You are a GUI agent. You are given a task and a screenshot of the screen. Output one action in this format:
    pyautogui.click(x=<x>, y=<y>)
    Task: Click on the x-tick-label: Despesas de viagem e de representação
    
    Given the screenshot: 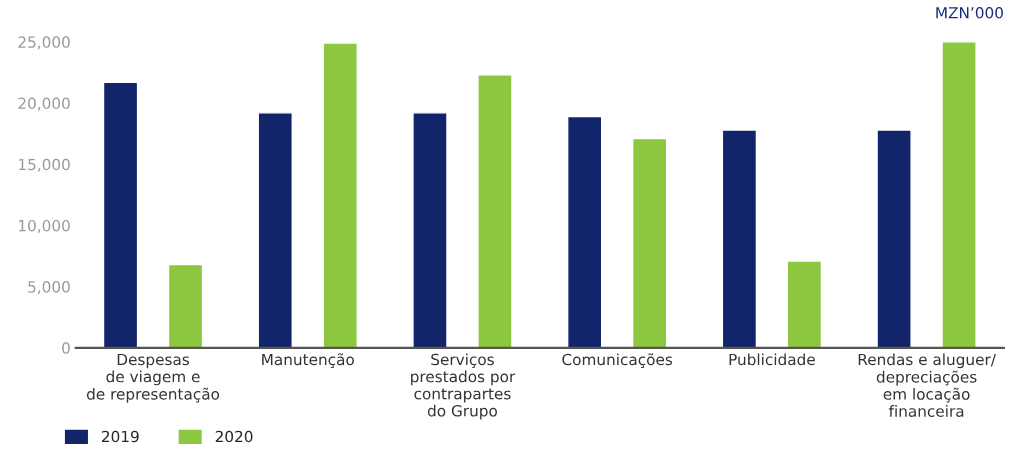 What is the action you would take?
    pyautogui.click(x=153, y=378)
    